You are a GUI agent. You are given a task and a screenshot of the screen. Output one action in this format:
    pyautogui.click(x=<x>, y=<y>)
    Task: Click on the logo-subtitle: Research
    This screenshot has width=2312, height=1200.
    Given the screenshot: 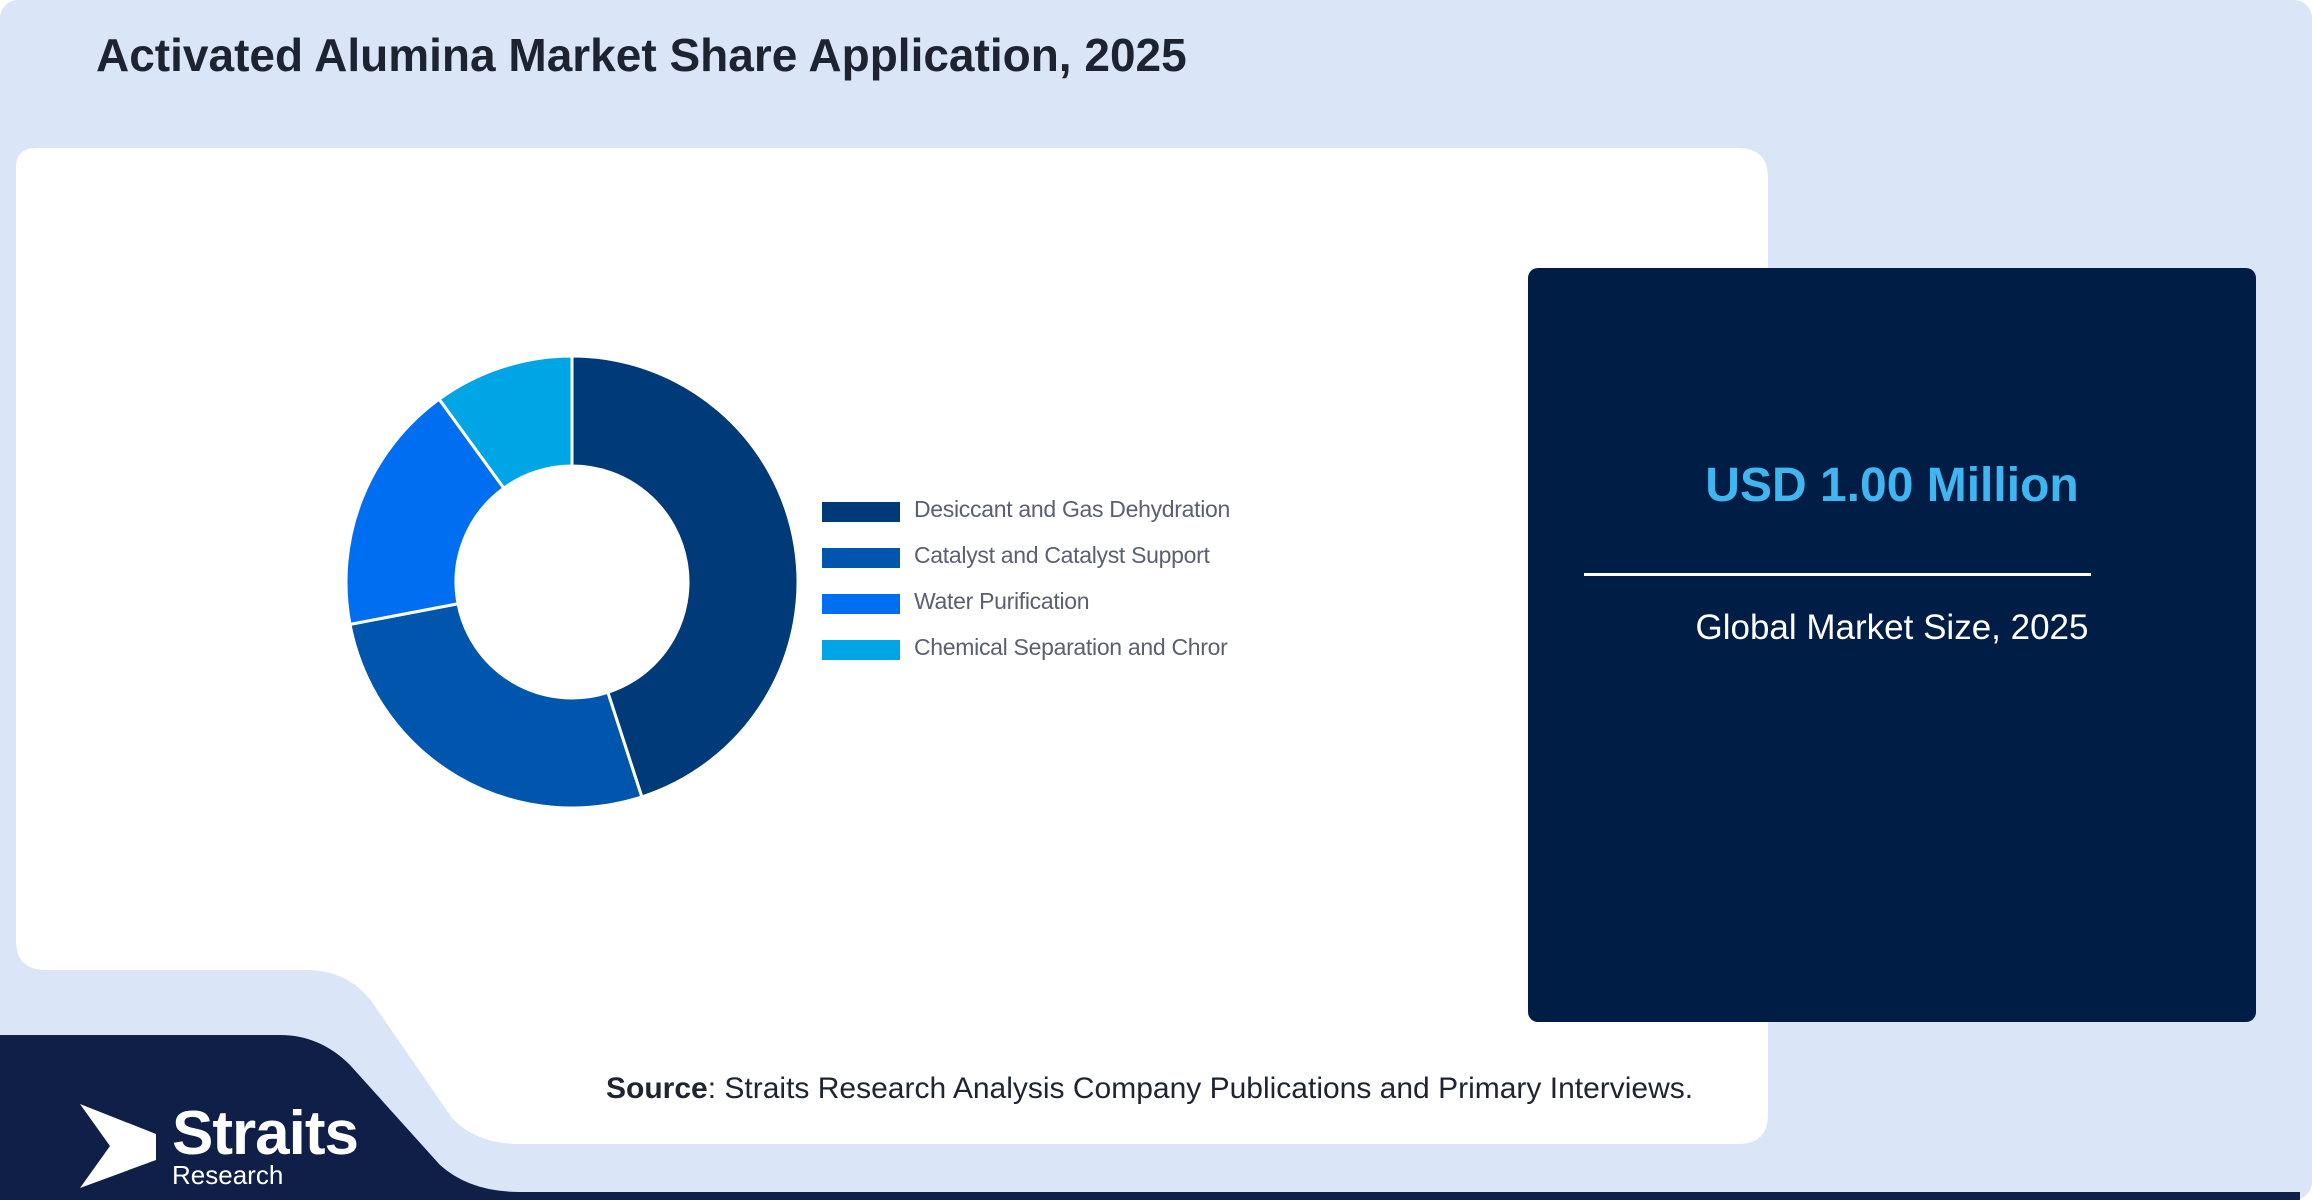 What is the action you would take?
    pyautogui.click(x=228, y=1175)
    